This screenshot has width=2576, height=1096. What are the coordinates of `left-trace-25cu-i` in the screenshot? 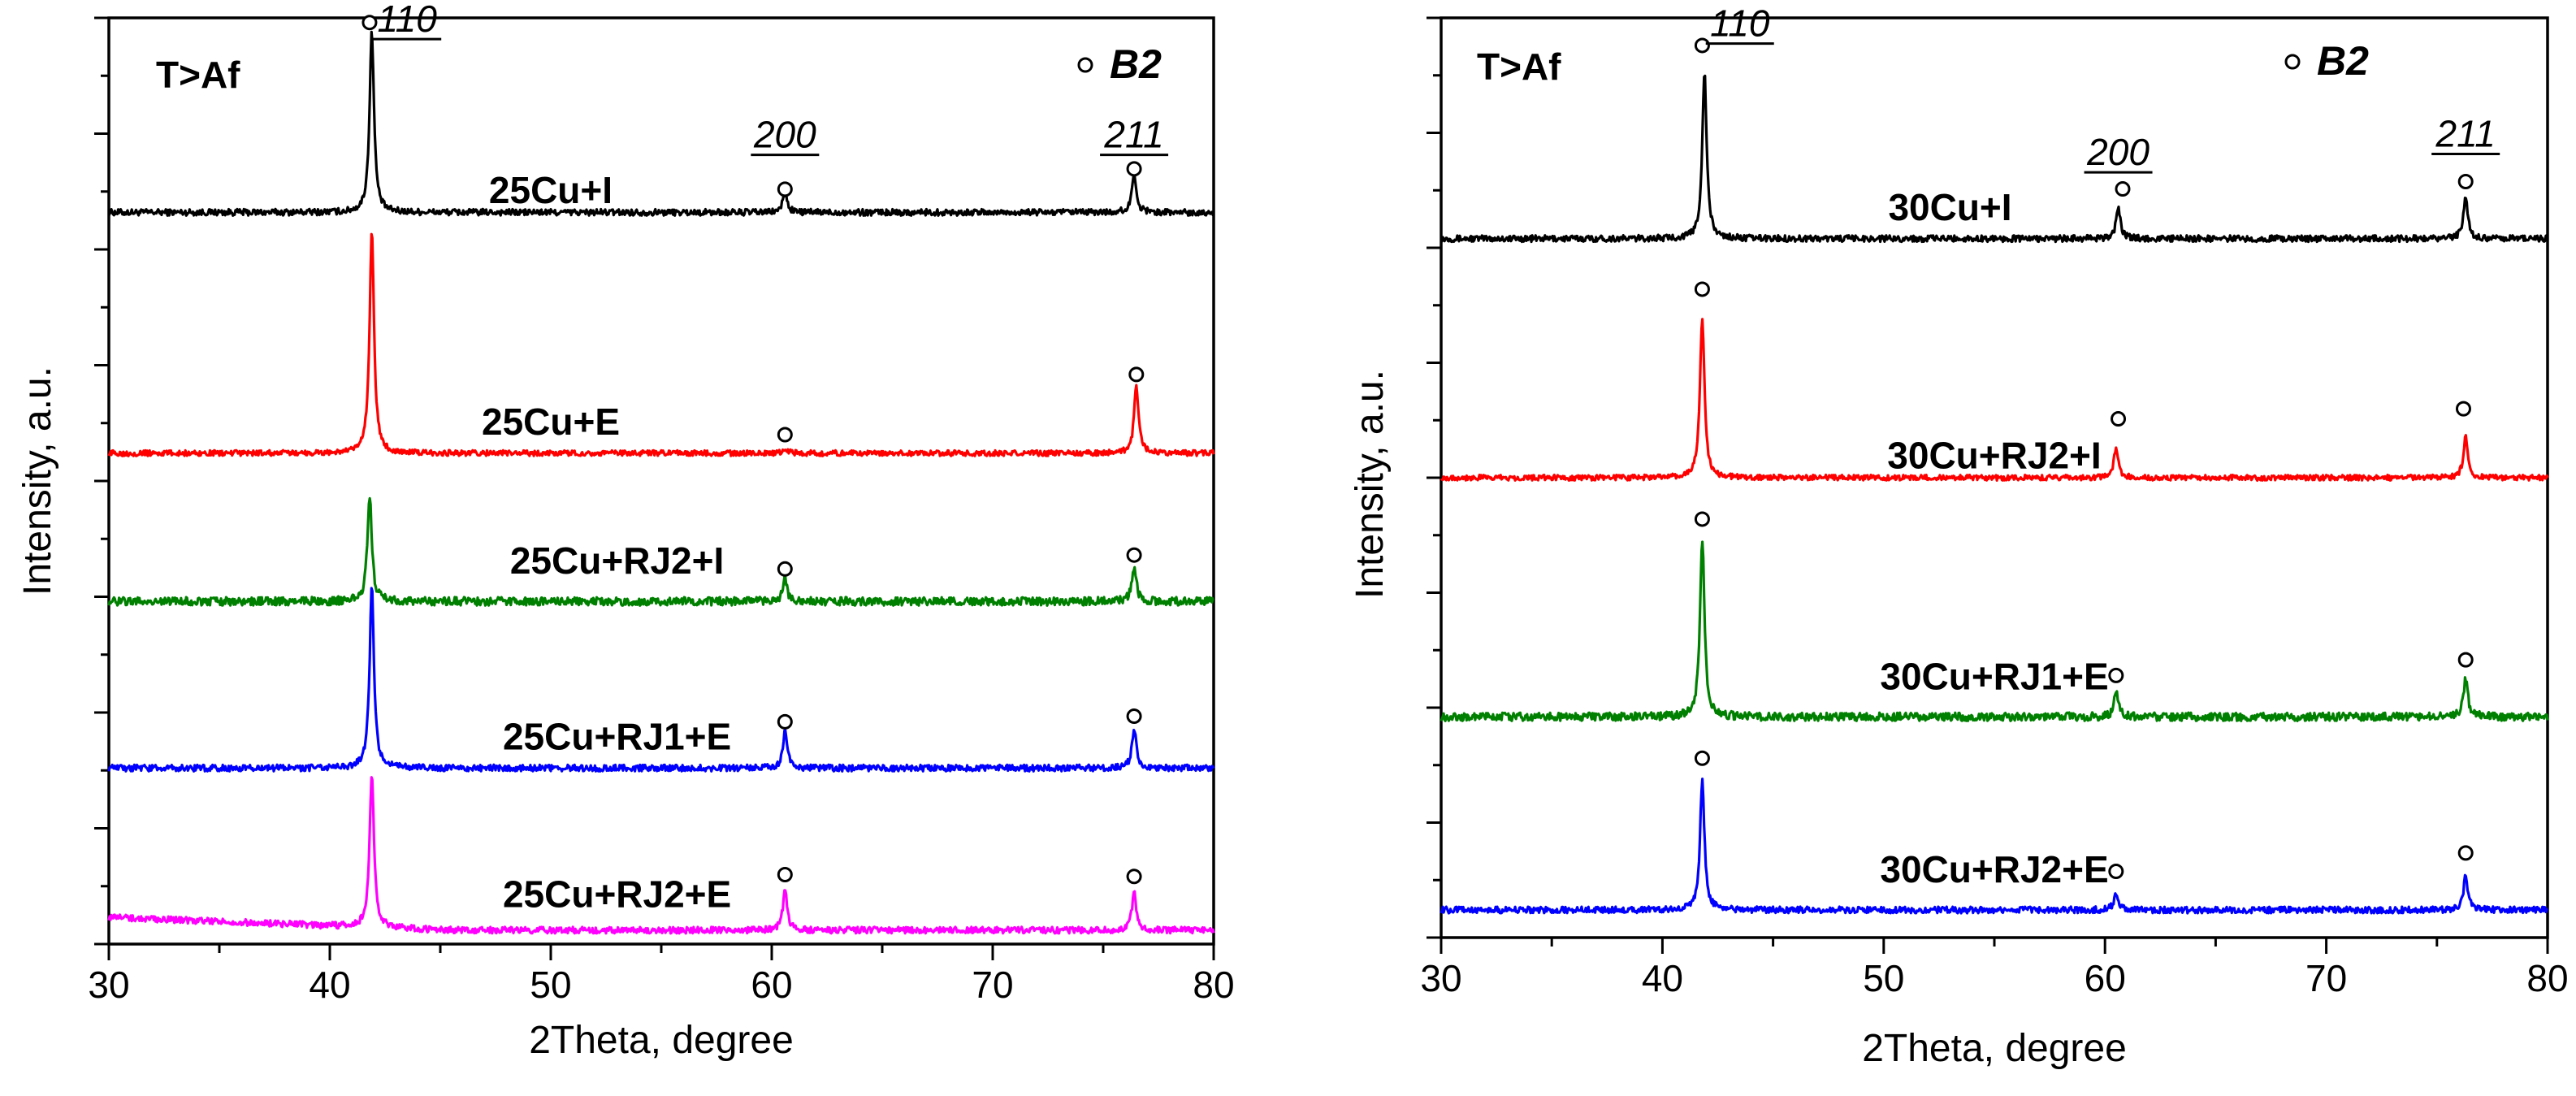 It's located at (661, 123).